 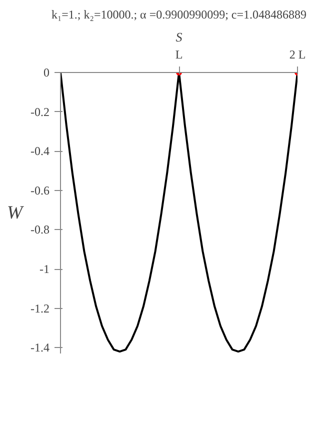 What do you see at coordinates (40, 347) in the screenshot?
I see `y-tick-label: -1.4` at bounding box center [40, 347].